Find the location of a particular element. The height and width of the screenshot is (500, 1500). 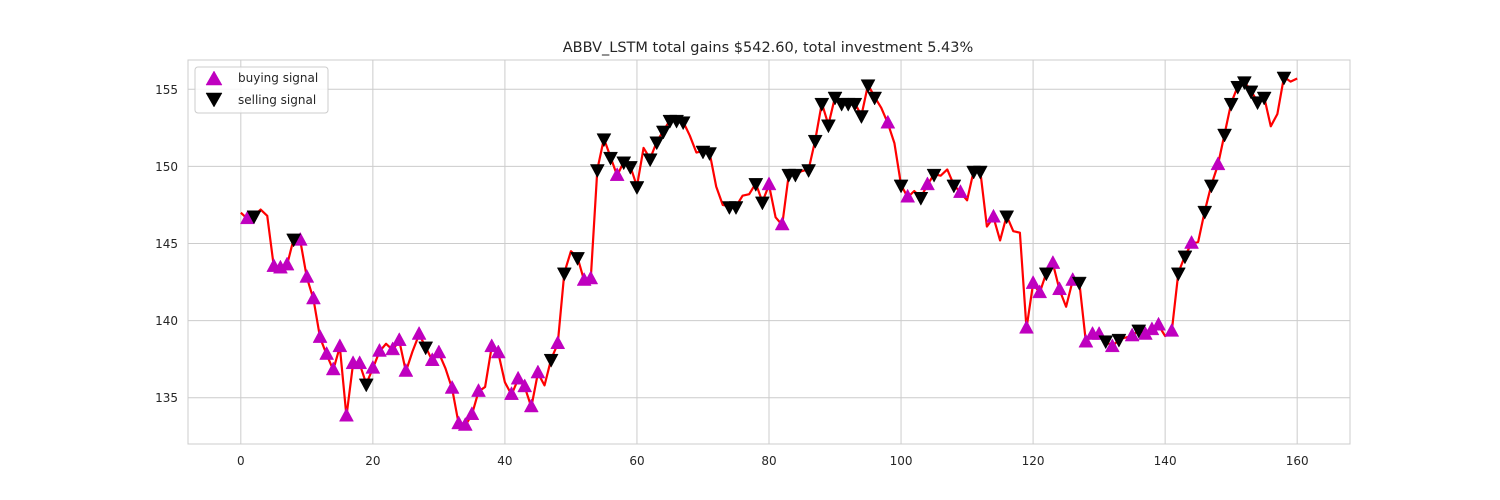

y-tick-label: 145 is located at coordinates (166, 244).